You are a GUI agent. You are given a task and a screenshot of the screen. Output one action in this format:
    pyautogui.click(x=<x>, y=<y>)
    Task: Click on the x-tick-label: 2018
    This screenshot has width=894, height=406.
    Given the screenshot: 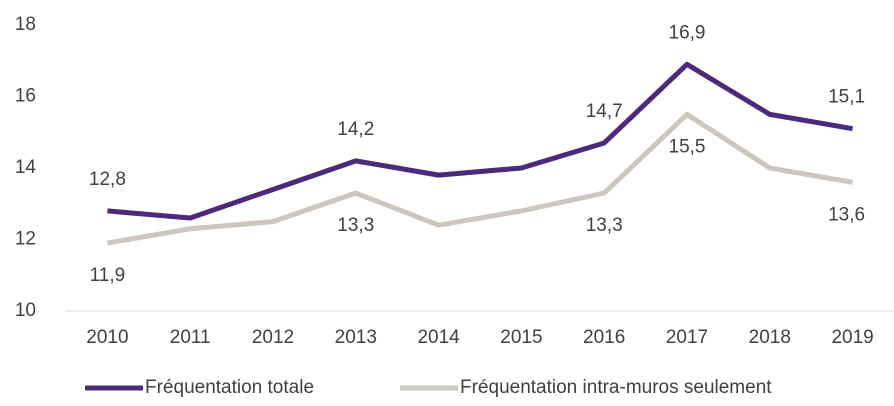 What is the action you would take?
    pyautogui.click(x=770, y=337)
    